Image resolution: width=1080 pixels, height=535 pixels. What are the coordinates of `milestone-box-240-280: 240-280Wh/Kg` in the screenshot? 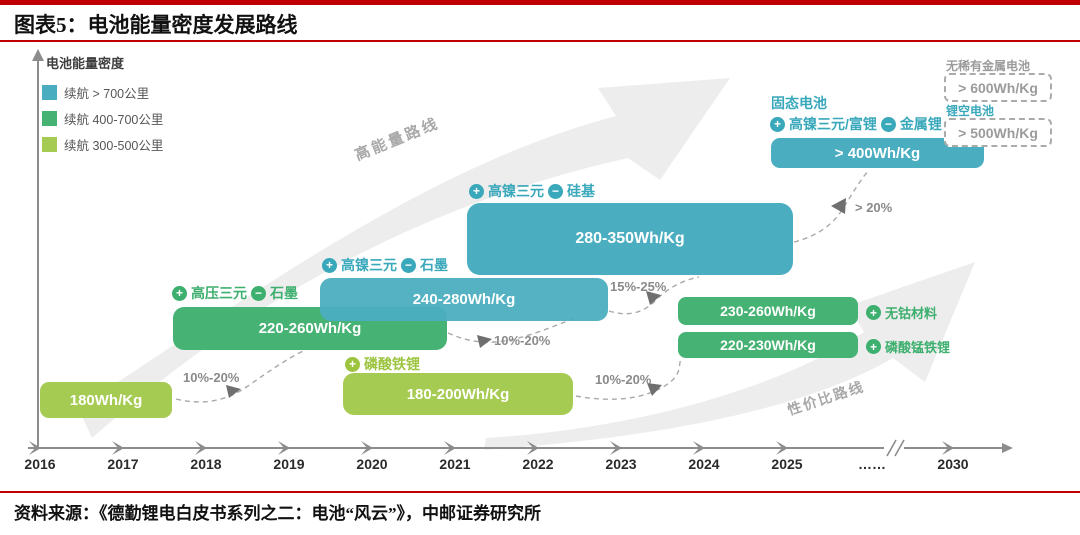 It's located at (464, 299).